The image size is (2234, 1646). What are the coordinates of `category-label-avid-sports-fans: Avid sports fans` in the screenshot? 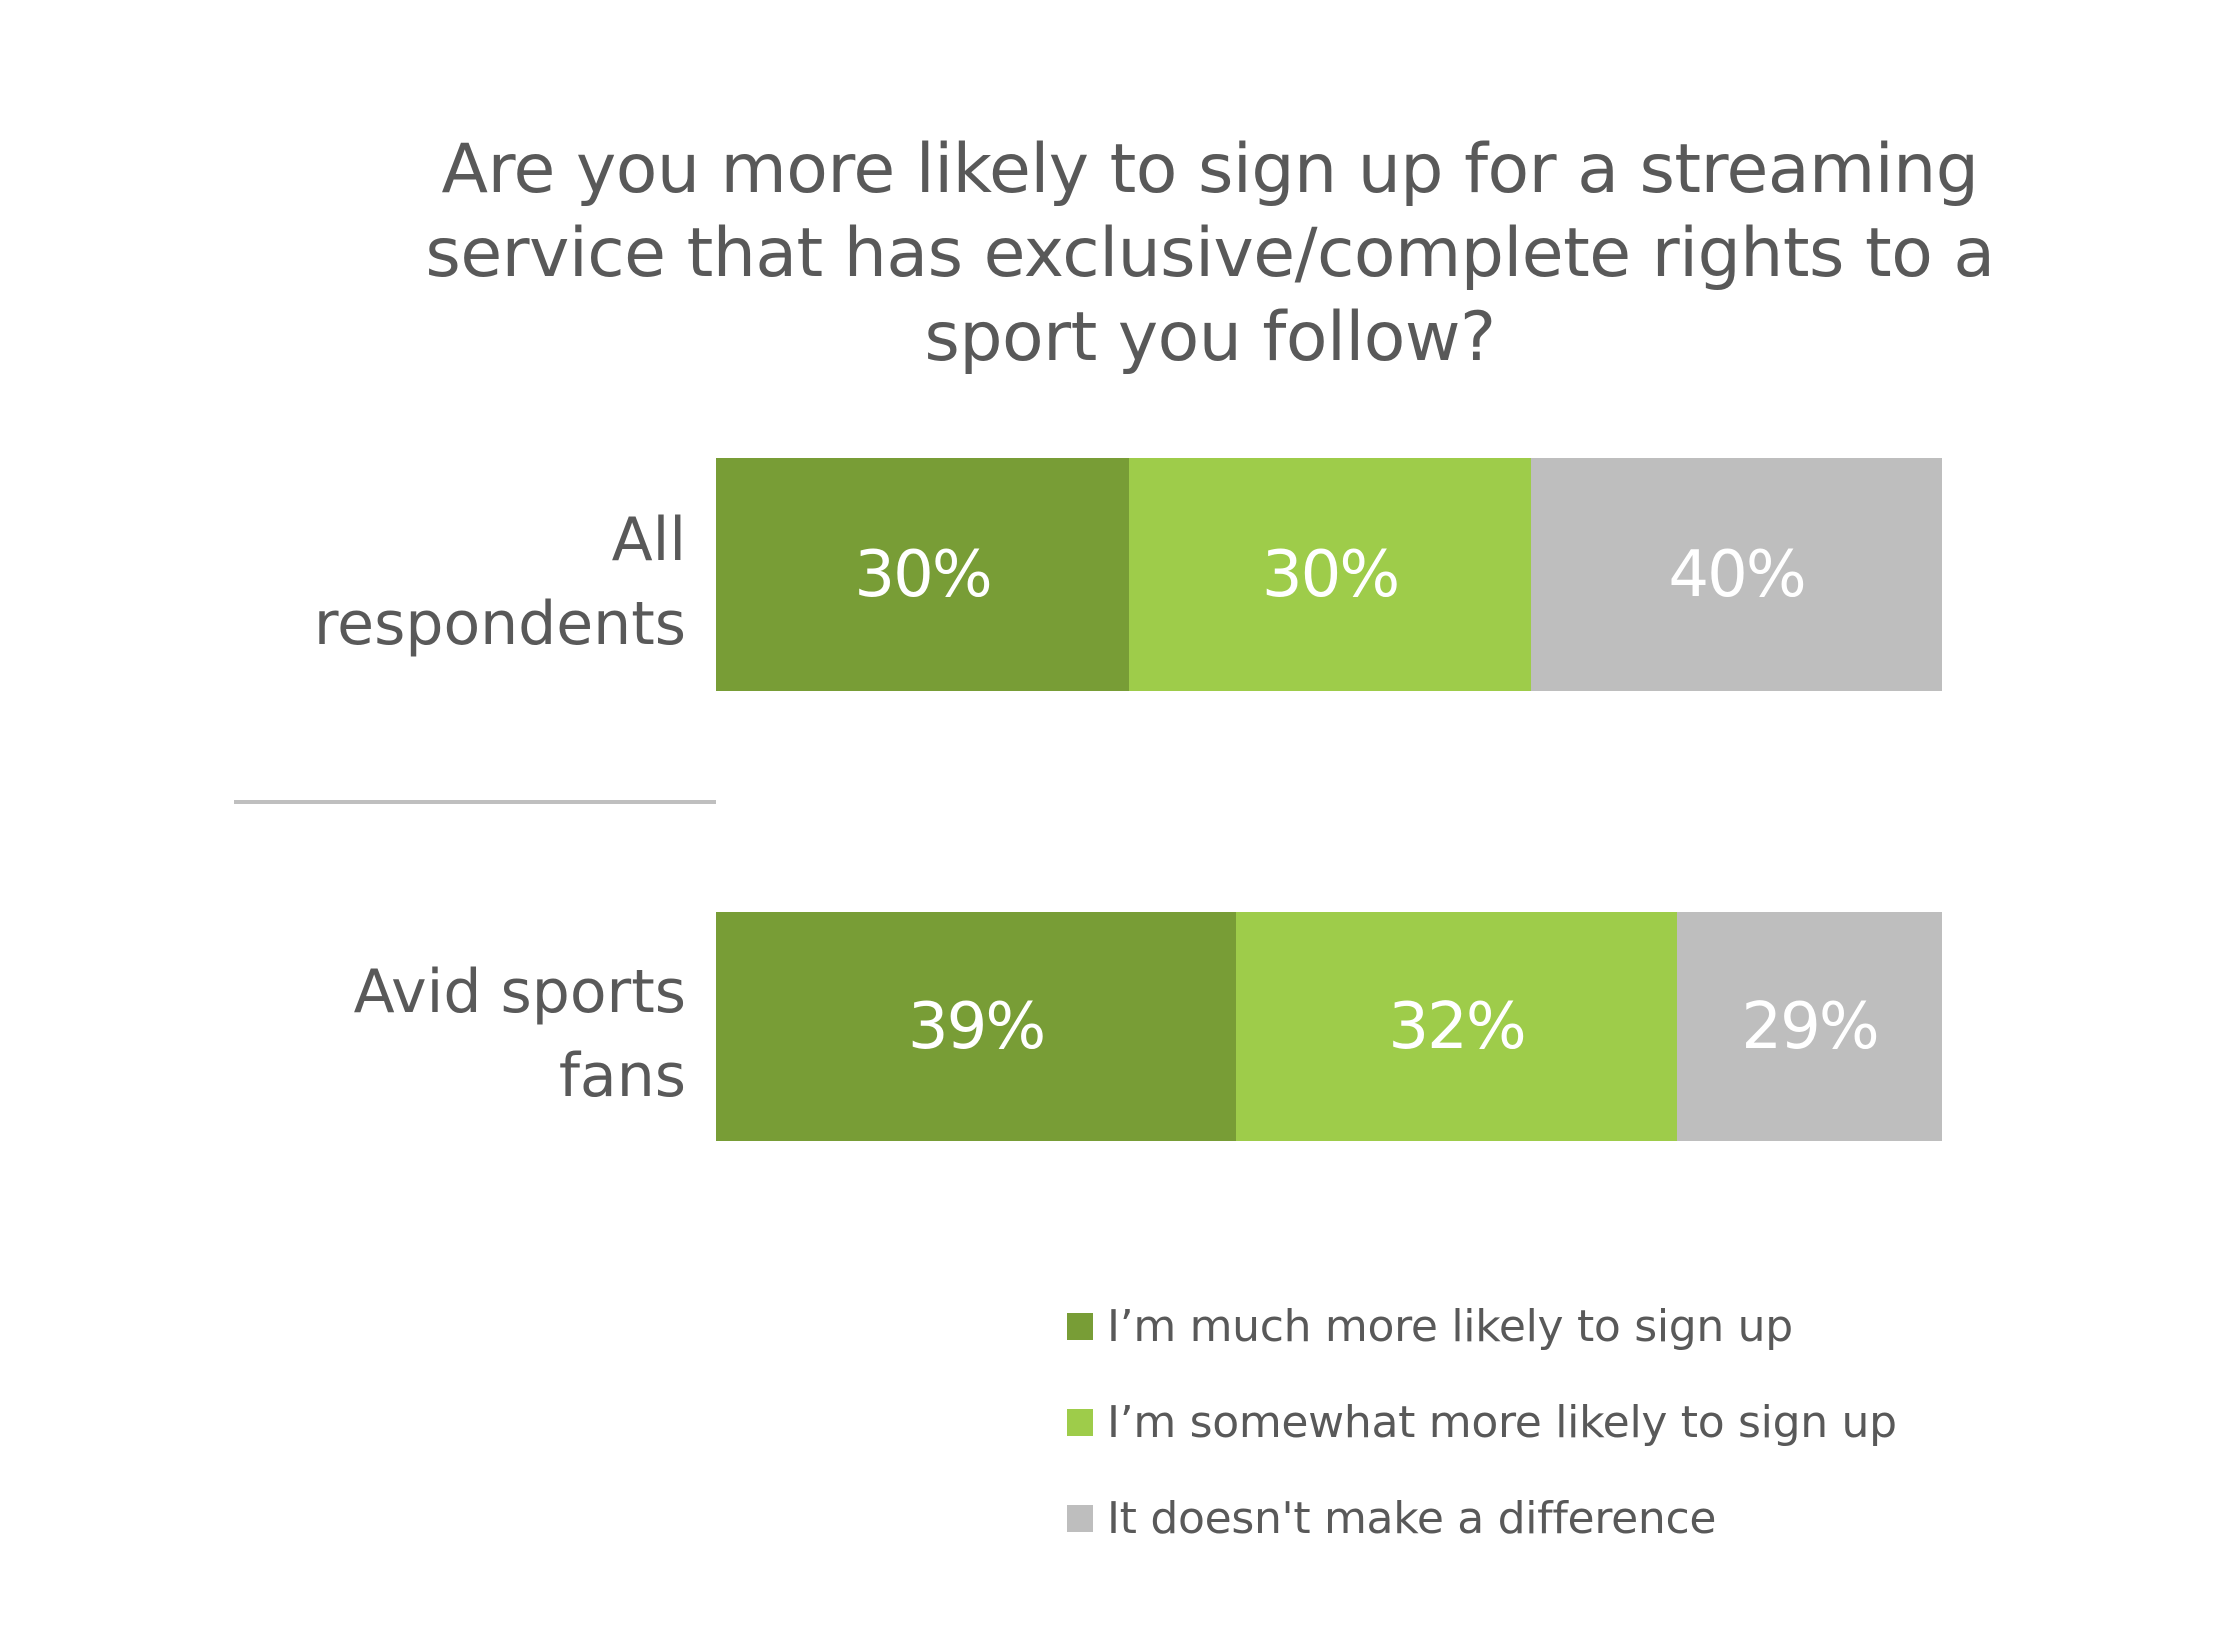 It's located at (446, 1034).